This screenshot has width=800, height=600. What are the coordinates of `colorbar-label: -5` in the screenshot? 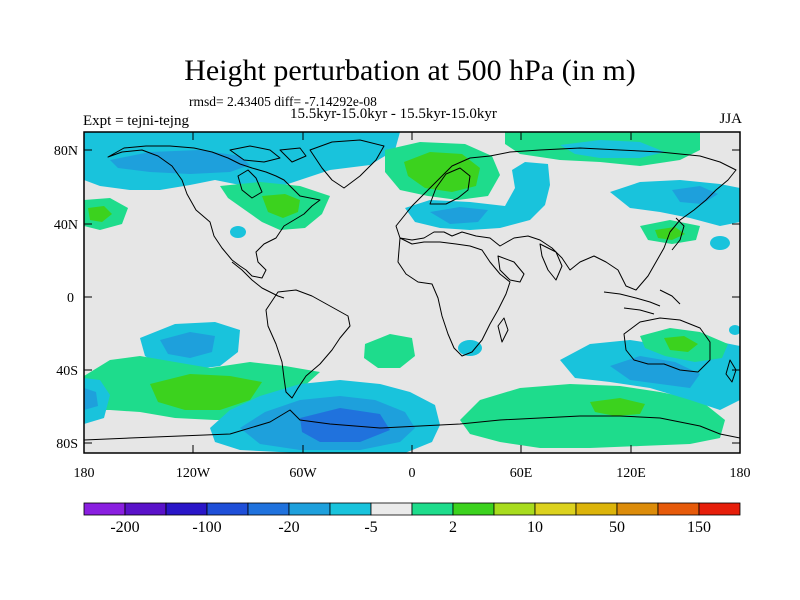 It's located at (370, 527).